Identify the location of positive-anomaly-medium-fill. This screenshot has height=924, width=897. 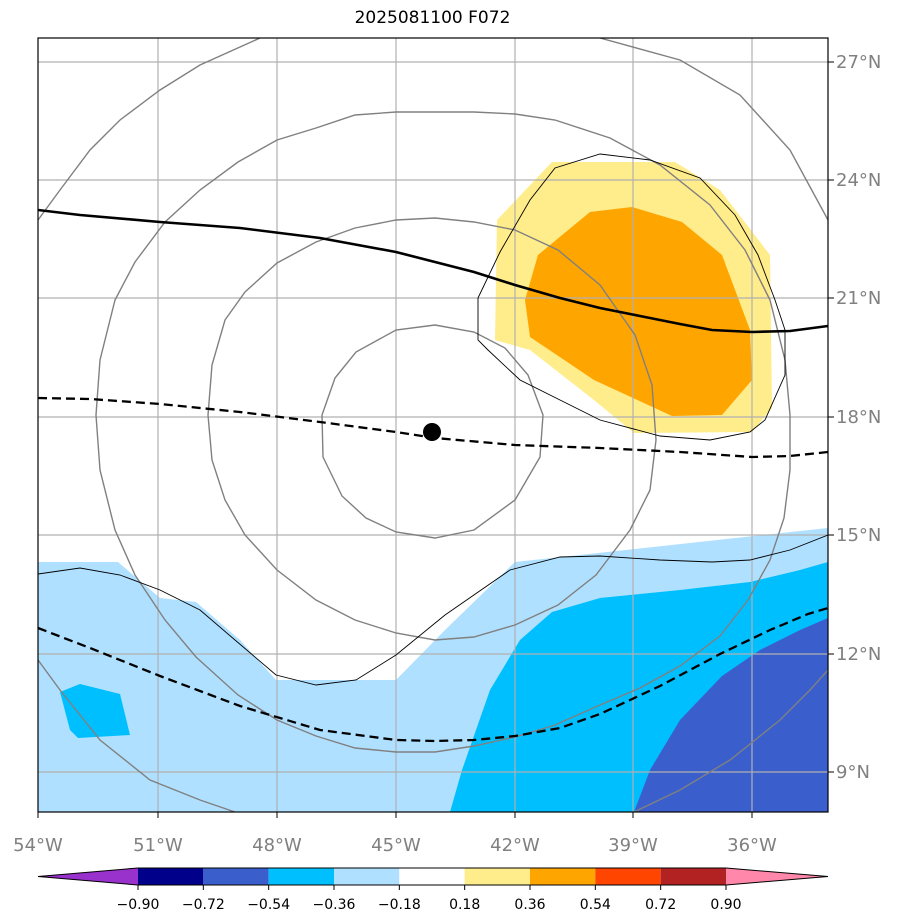
(638, 311).